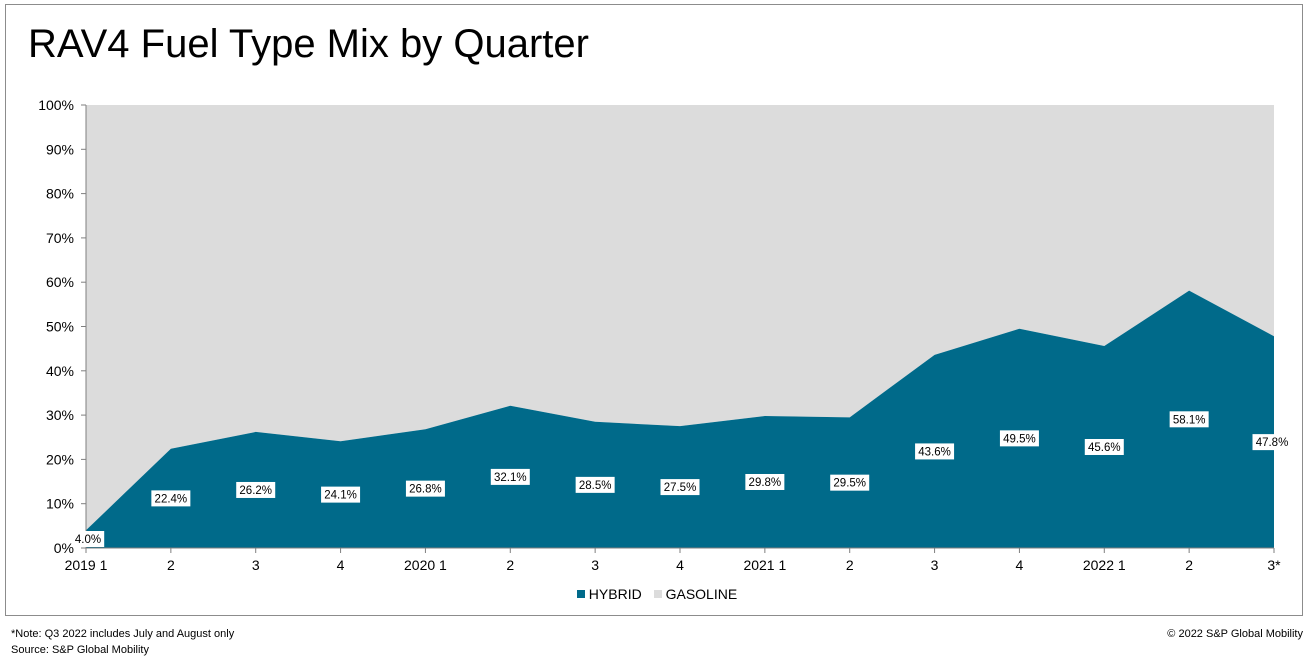 Image resolution: width=1314 pixels, height=666 pixels. I want to click on data-label: 29.5%, so click(849, 484).